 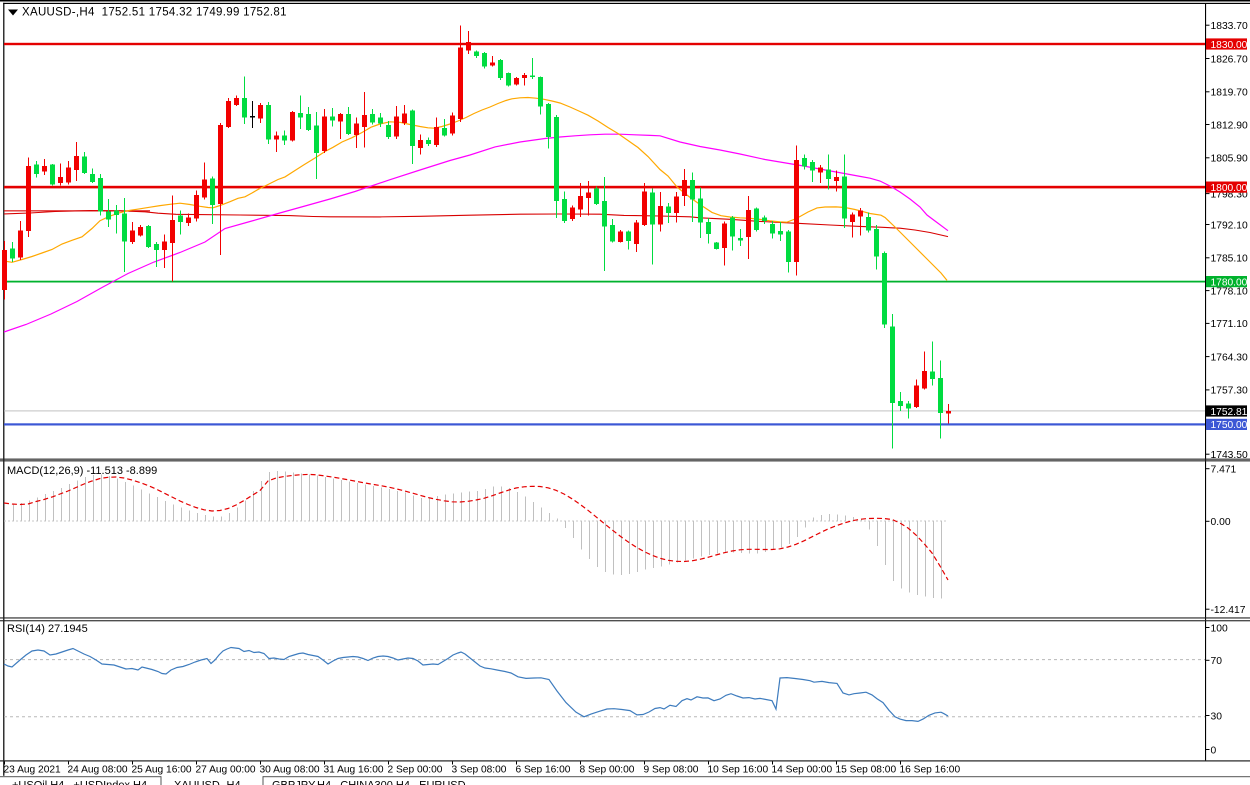 I want to click on svg-text: 1792.10, so click(x=1229, y=225).